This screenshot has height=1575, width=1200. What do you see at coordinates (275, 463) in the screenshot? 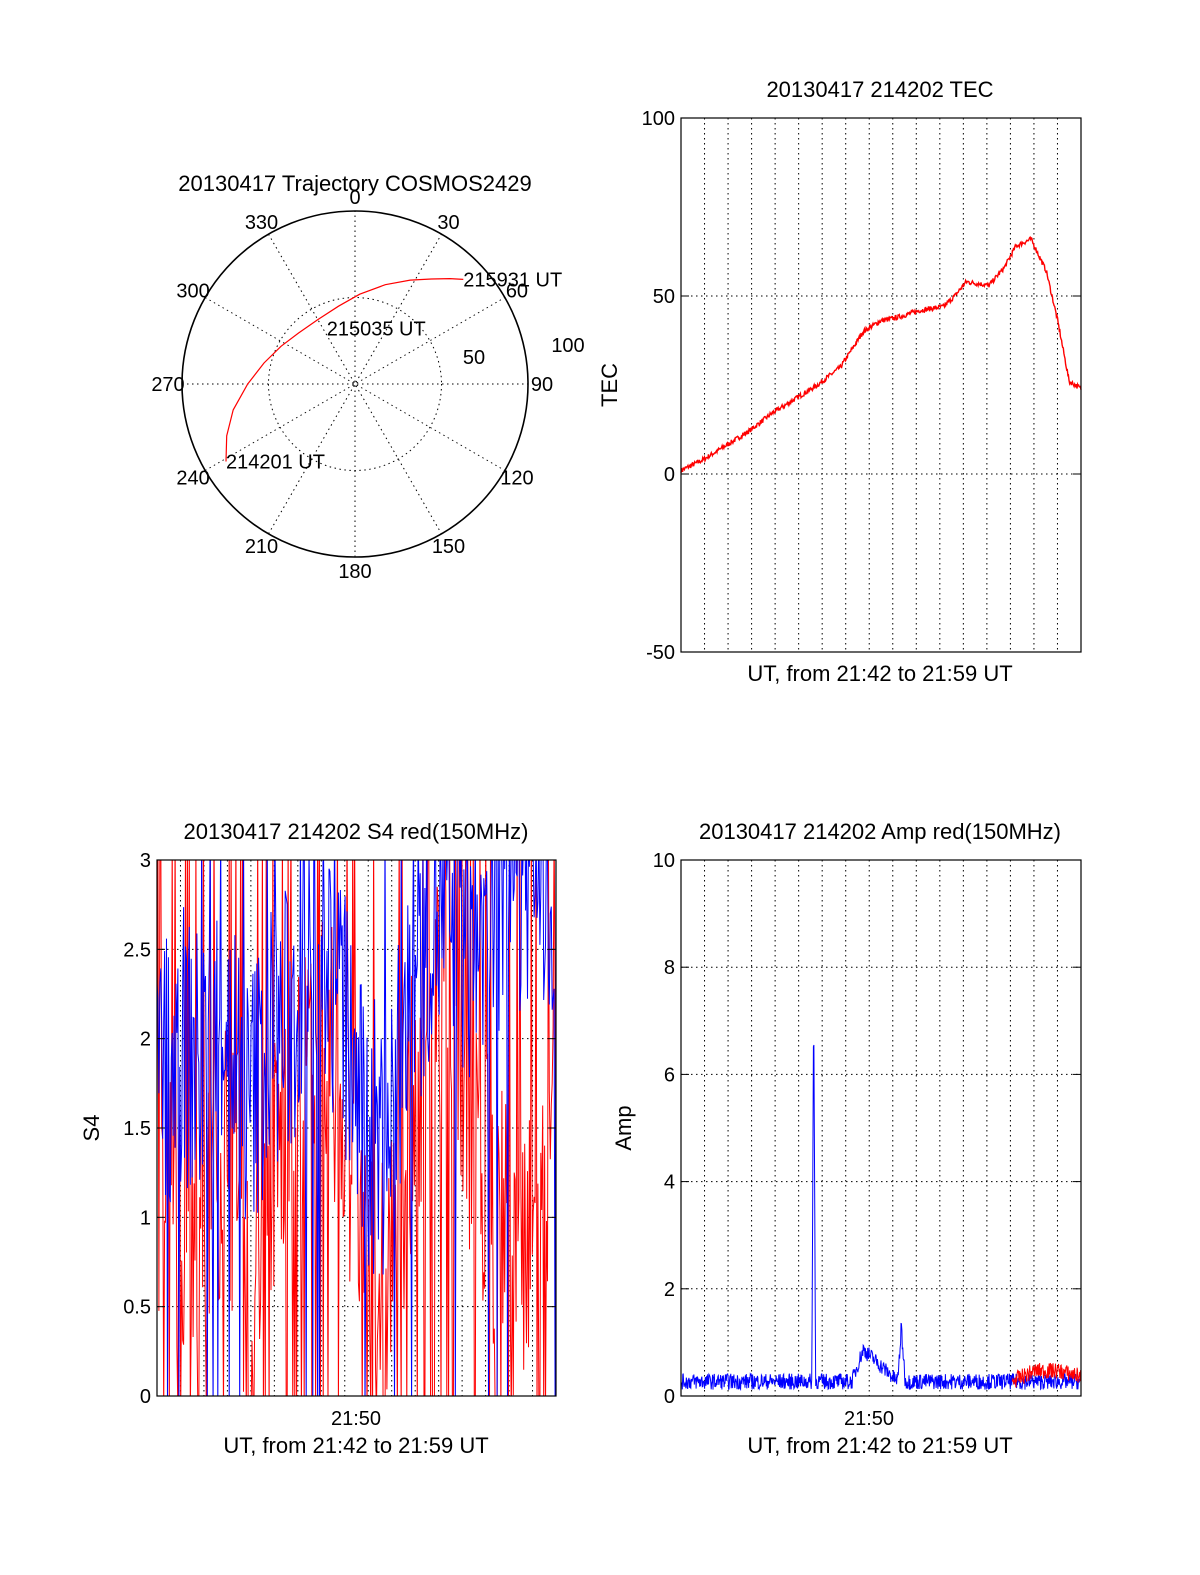
I see `polar-time-annotation: 214201 UT` at bounding box center [275, 463].